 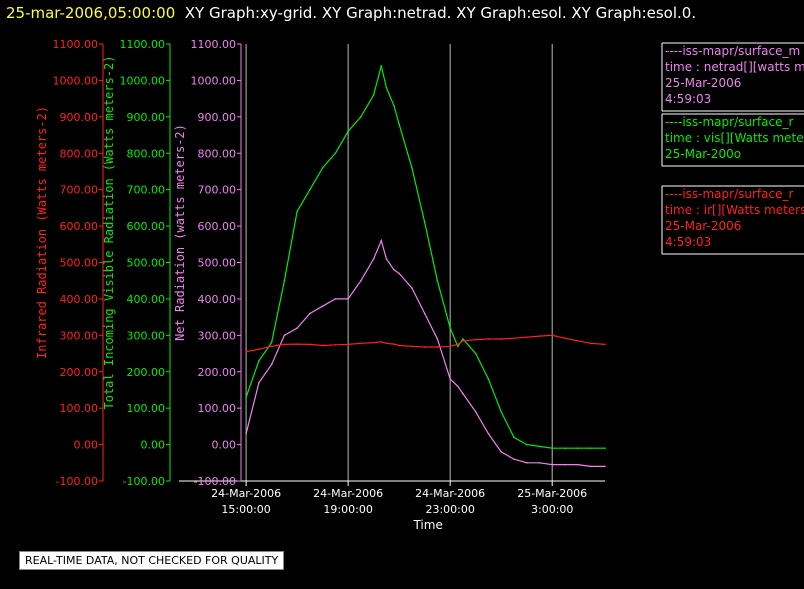 What do you see at coordinates (732, 51) in the screenshot?
I see `legend-net-line-0: ----iss-mapr/surface_m` at bounding box center [732, 51].